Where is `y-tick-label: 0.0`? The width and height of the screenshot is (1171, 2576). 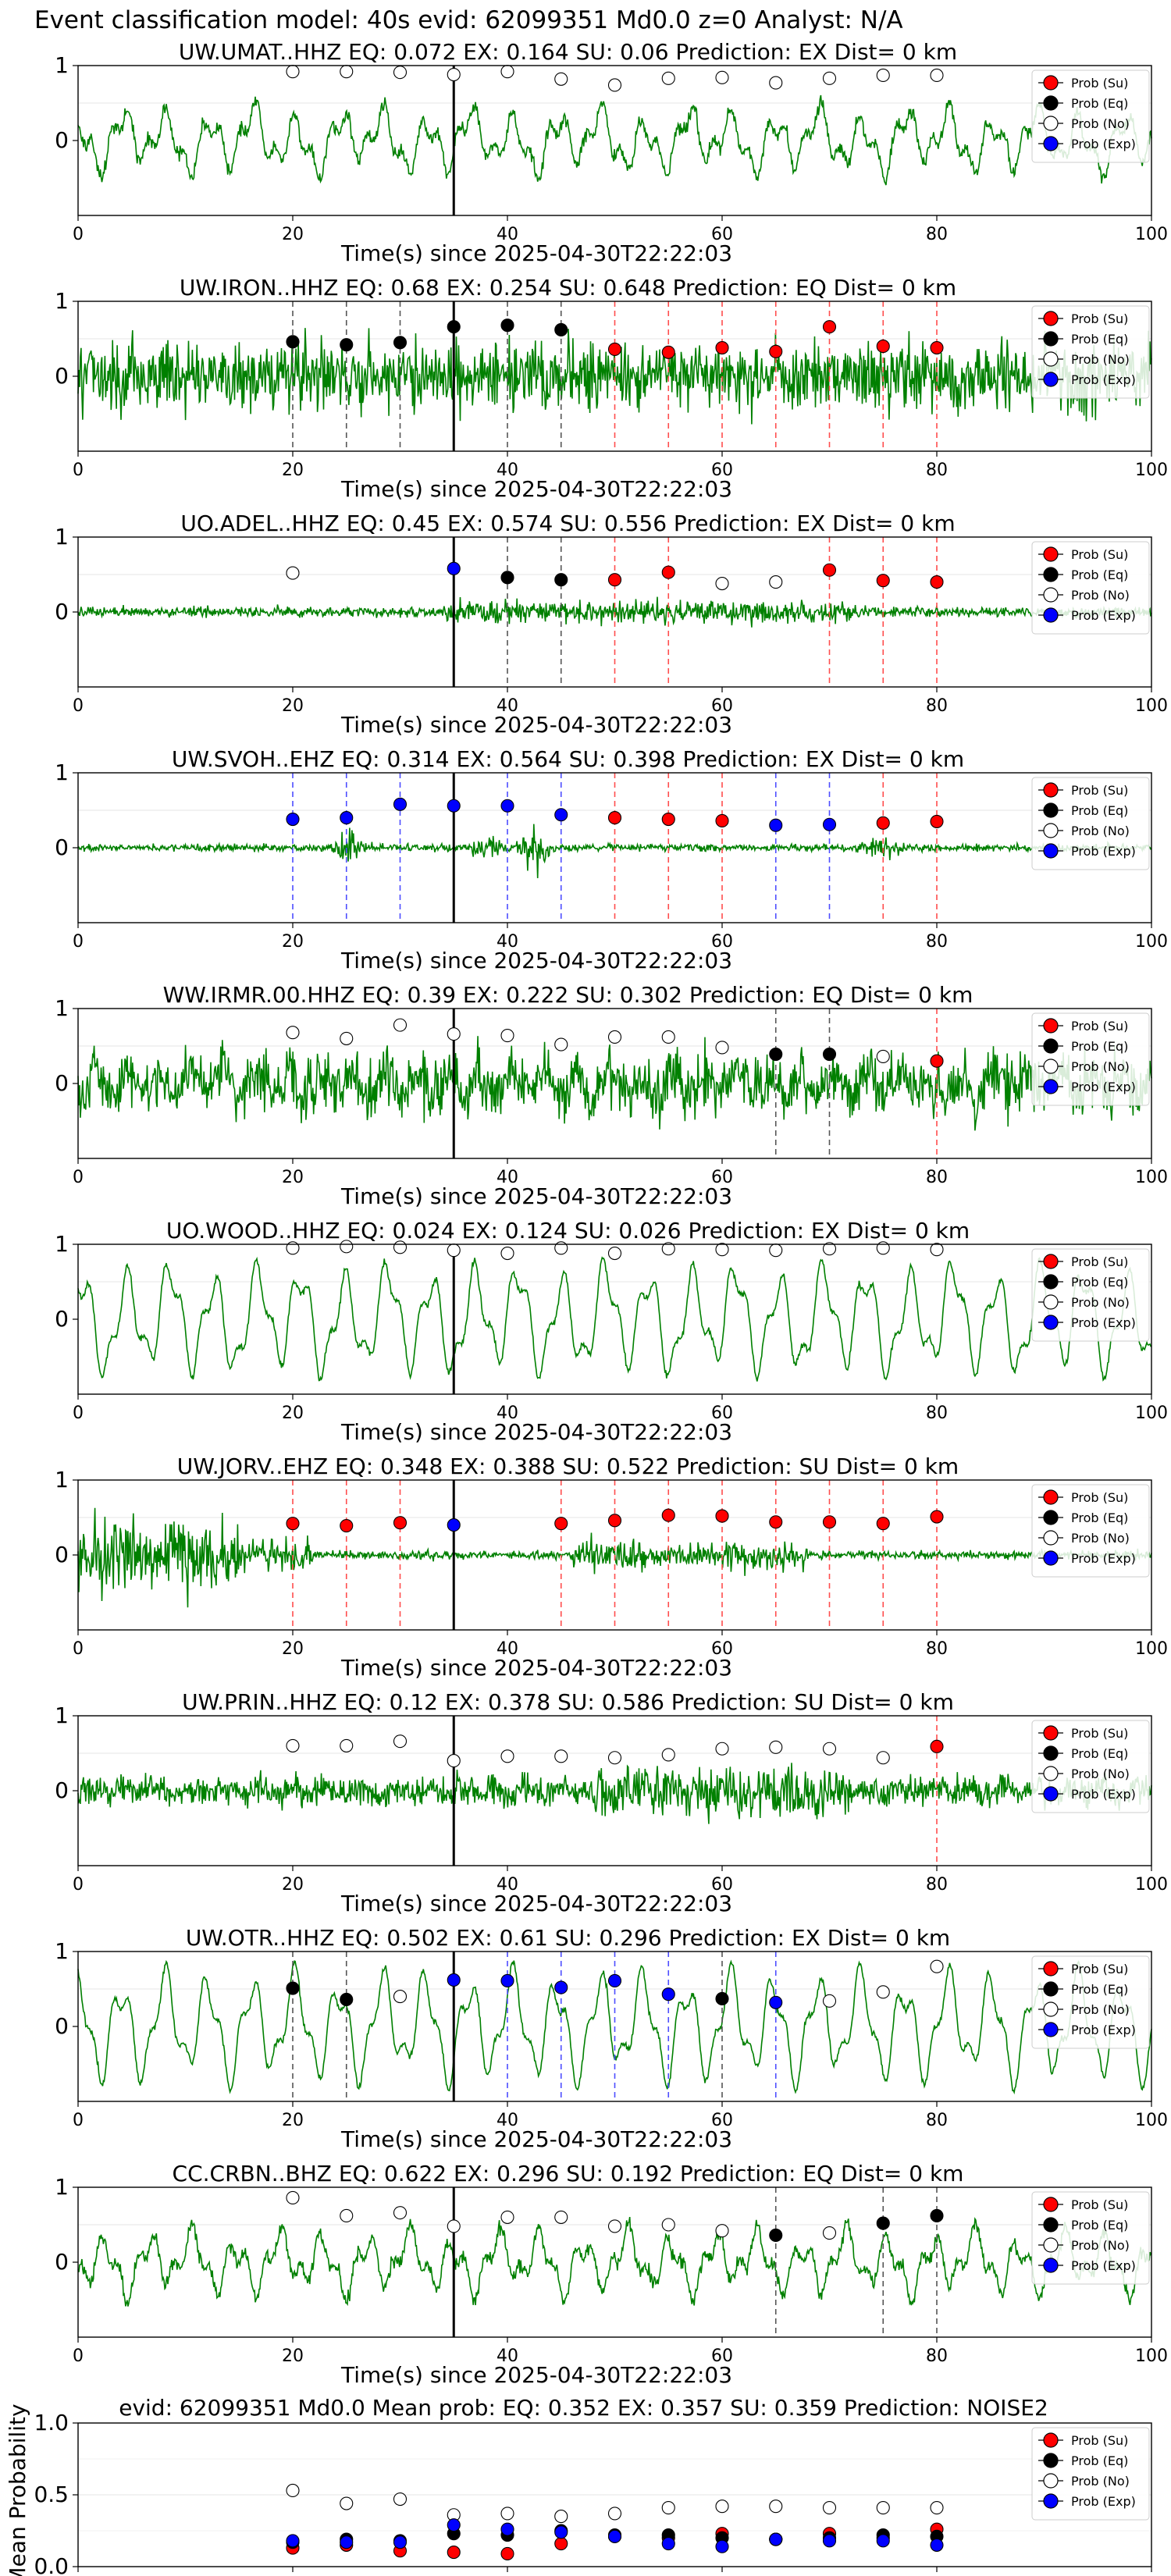 y-tick-label: 0.0 is located at coordinates (51, 2564).